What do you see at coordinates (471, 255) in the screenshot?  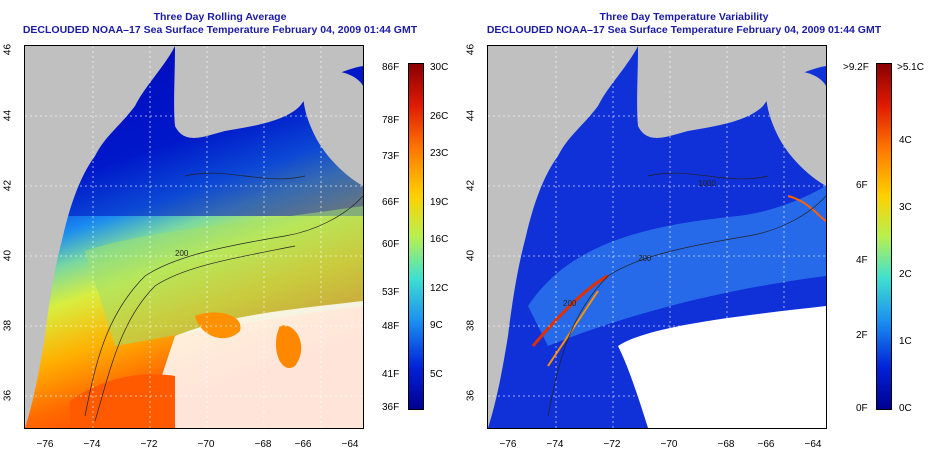 I see `right-lat-40: 40` at bounding box center [471, 255].